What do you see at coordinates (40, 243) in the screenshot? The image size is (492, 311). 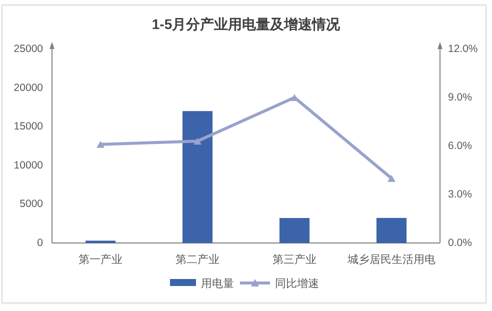 I see `y-tick-label: 0` at bounding box center [40, 243].